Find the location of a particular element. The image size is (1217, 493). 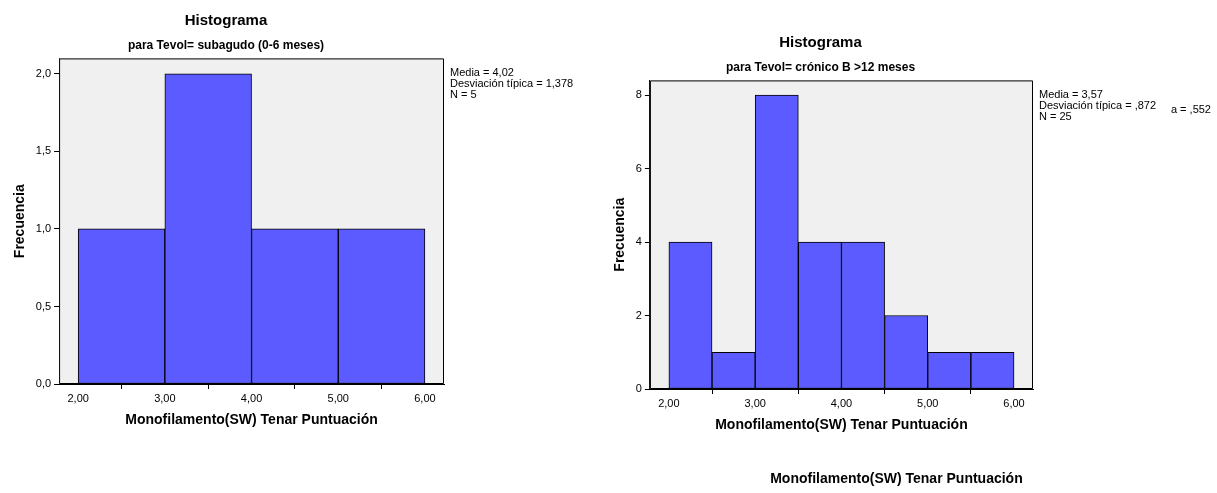

text: Desviación típica = 1,378 is located at coordinates (512, 83).